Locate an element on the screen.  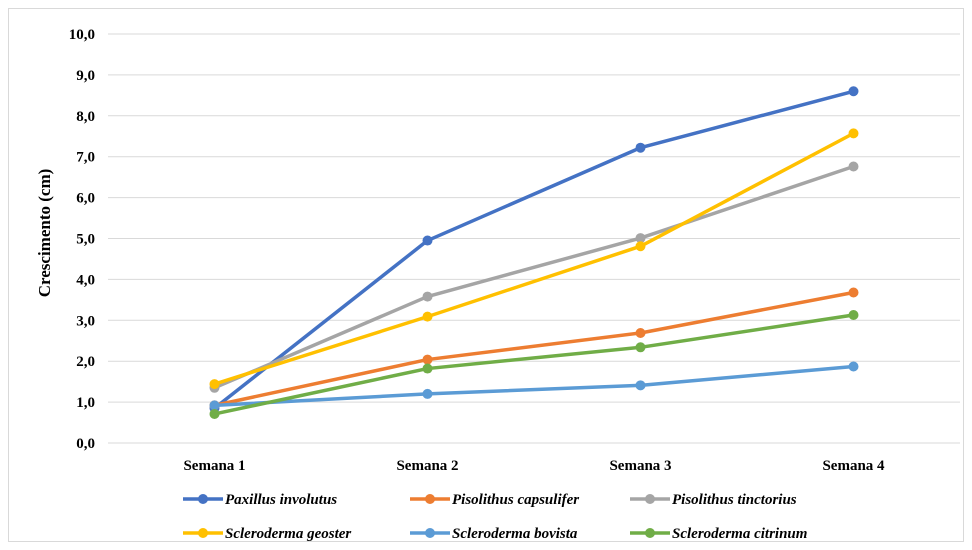
y-tick-label: 3,0 is located at coordinates (85, 321).